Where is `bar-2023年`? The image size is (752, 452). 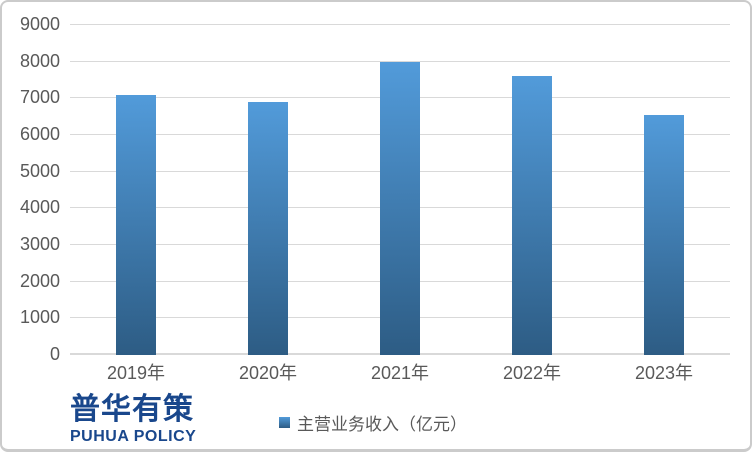 bar-2023年 is located at coordinates (664, 234).